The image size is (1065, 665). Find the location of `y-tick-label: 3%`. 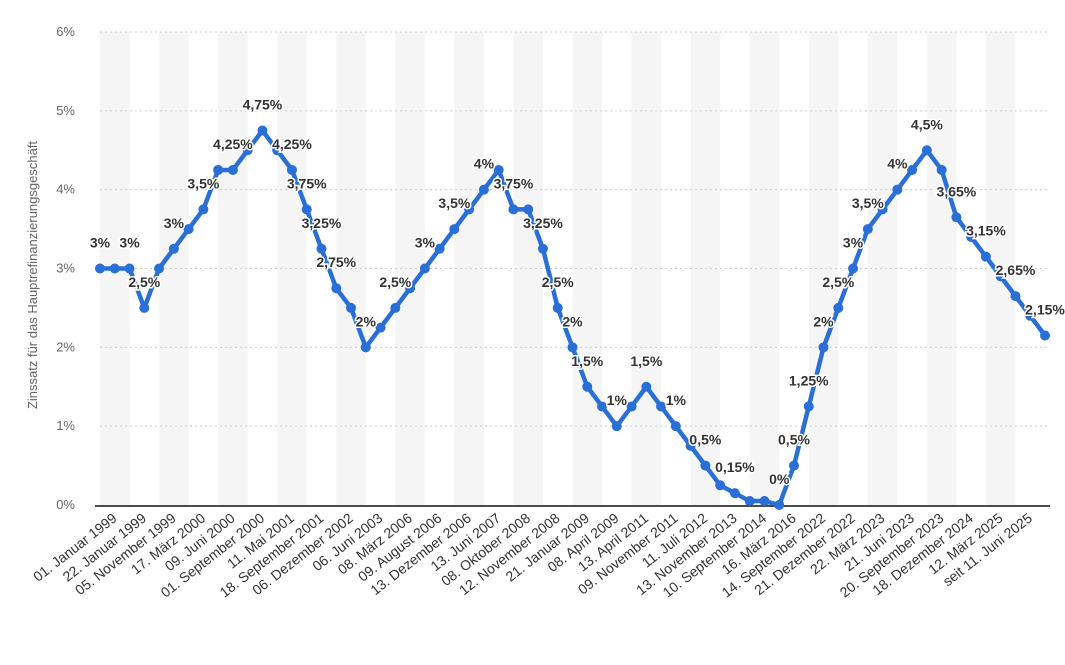

y-tick-label: 3% is located at coordinates (65, 268).